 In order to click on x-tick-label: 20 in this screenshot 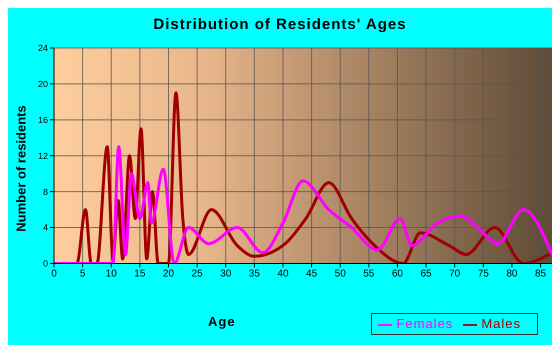, I will do `click(168, 274)`.